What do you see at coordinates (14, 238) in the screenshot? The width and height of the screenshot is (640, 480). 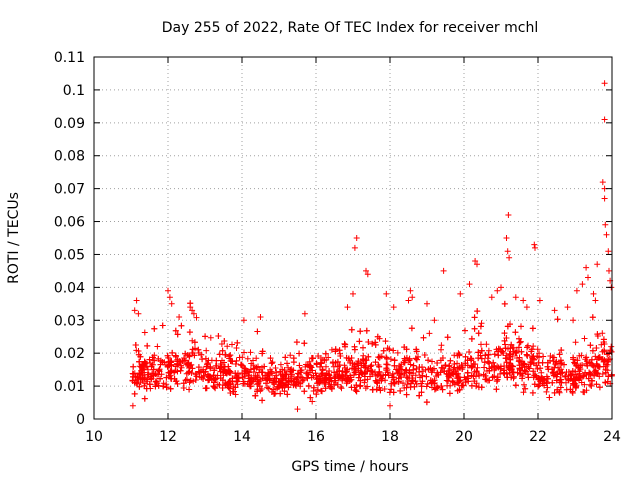 I see `y-axis-title: ROTI / TECUs` at bounding box center [14, 238].